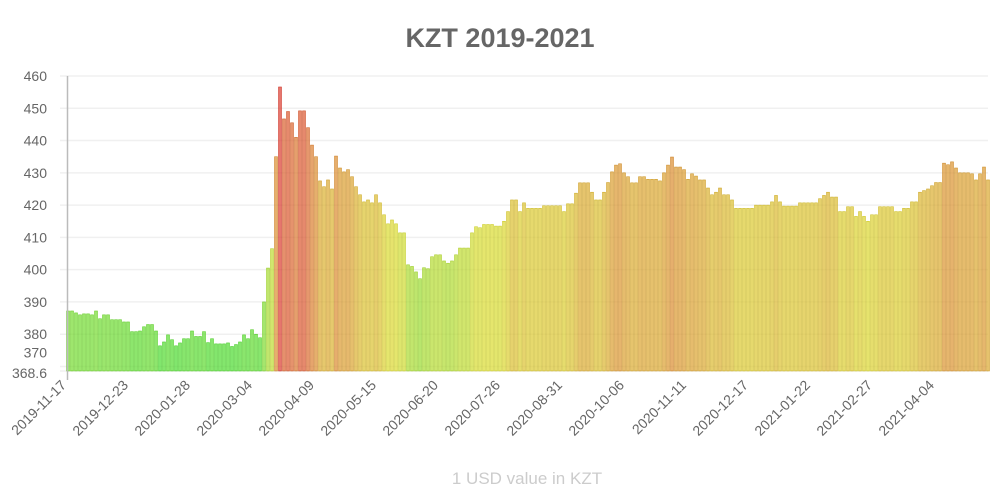 This screenshot has height=500, width=1000. I want to click on x-tick-label: 2019-12-23, so click(100, 408).